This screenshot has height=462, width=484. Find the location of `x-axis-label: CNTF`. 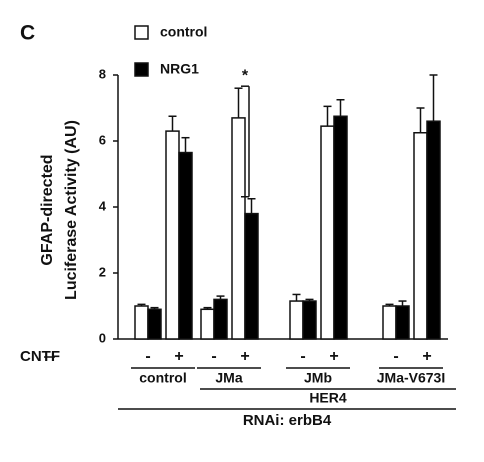

x-axis-label: CNTF is located at coordinates (40, 356).